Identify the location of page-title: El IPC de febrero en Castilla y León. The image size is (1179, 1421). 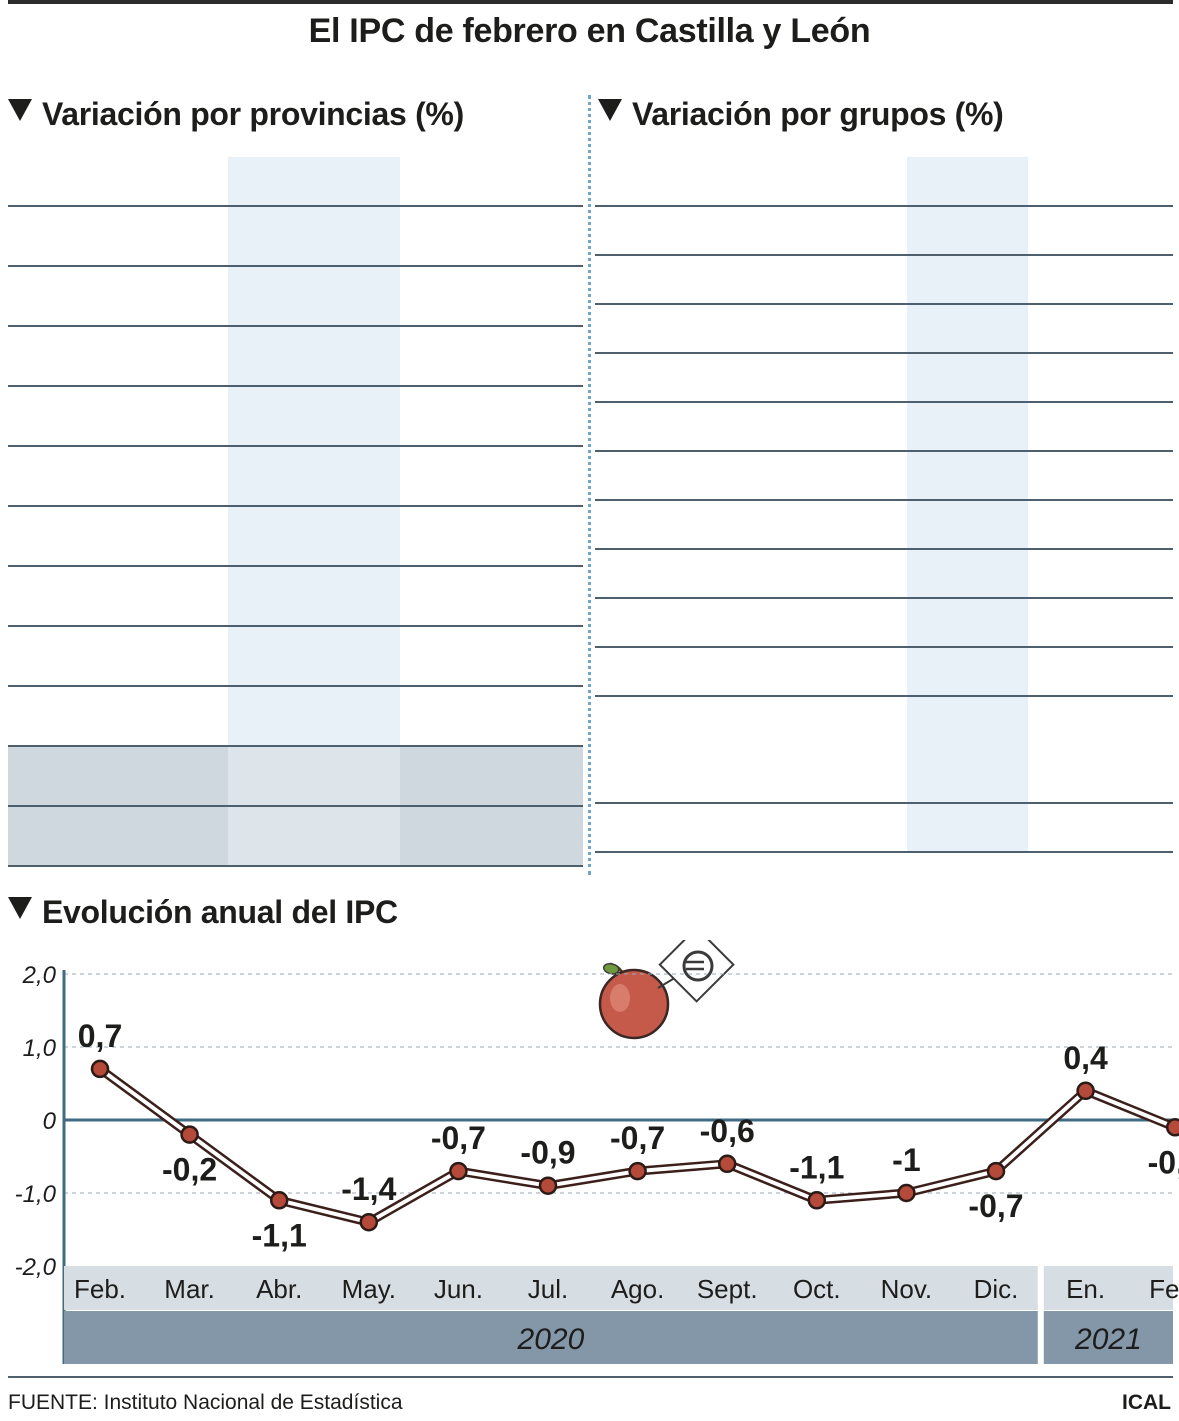
(589, 31).